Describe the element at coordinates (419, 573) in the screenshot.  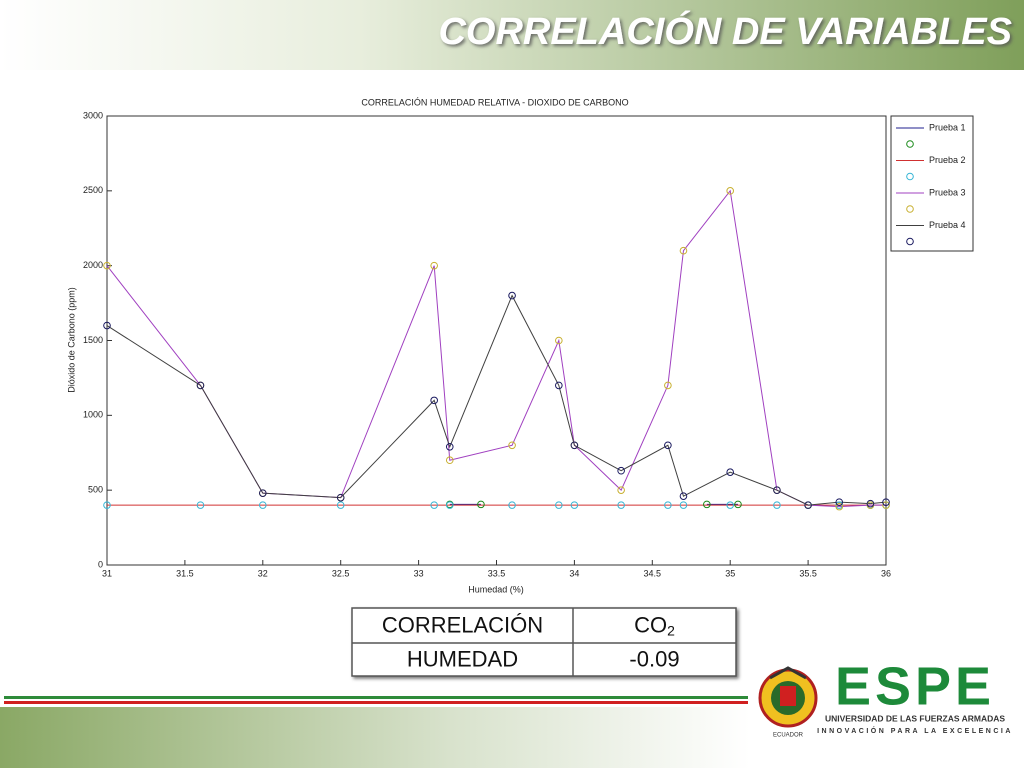
I see `x-tick-label: 33` at that location.